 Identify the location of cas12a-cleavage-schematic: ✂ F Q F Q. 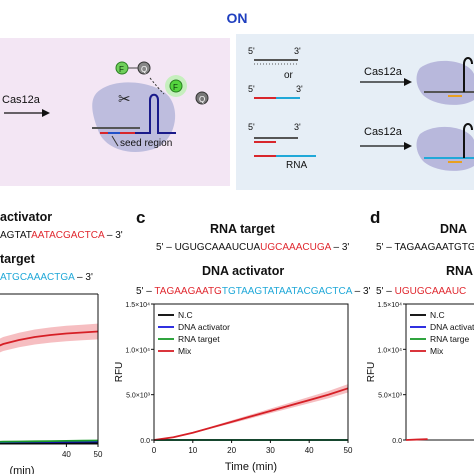
(106, 106).